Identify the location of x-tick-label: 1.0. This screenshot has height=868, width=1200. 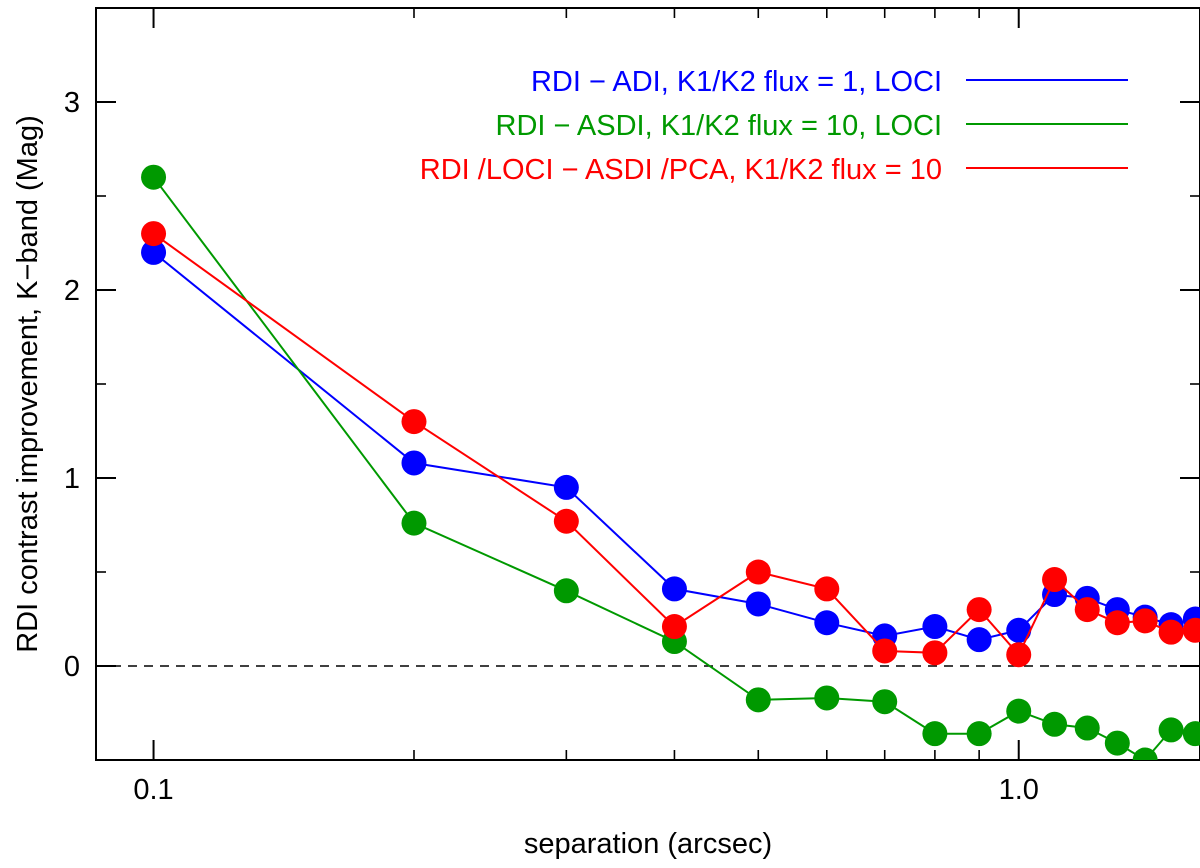
(1019, 790).